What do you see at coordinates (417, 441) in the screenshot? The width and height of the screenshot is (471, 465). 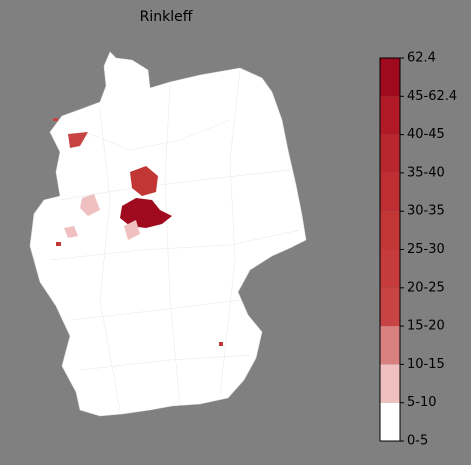 I see `colorbar-label: 0-5` at bounding box center [417, 441].